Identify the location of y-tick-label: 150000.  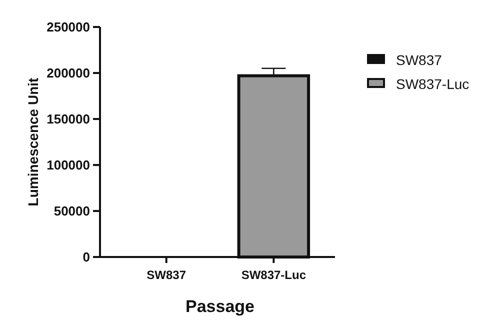
(68, 119).